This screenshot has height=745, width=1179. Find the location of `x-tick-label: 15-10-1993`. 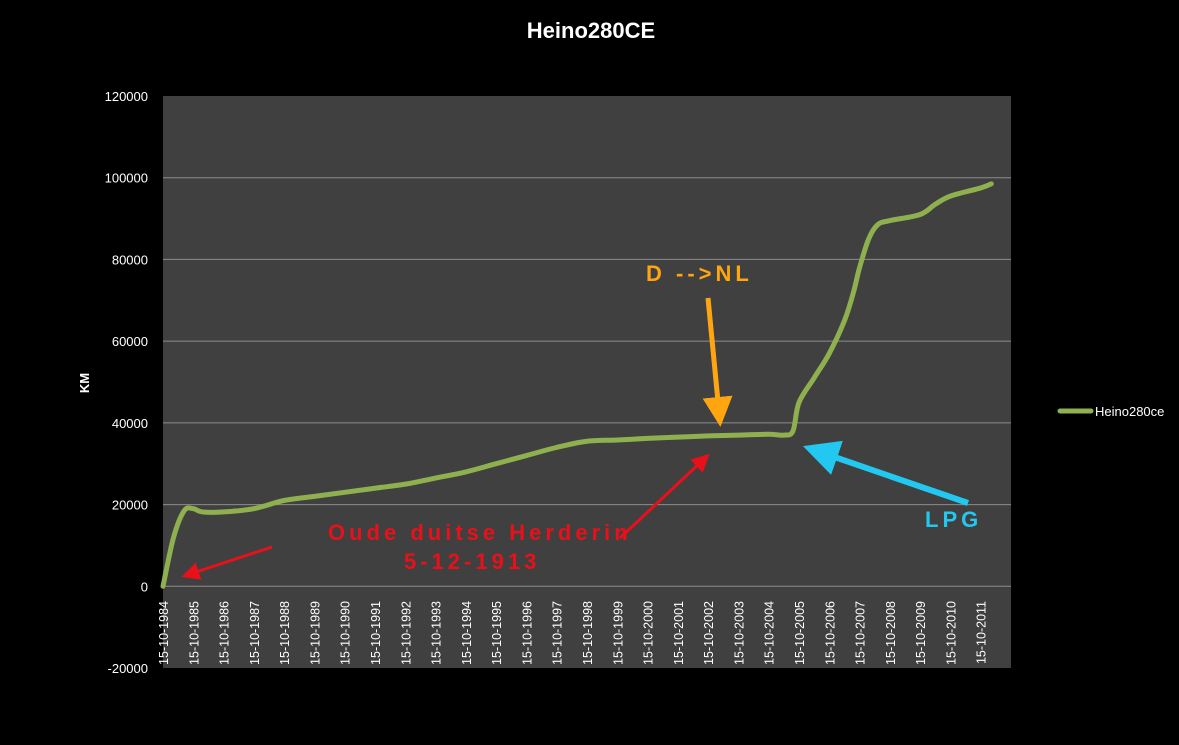

x-tick-label: 15-10-1993 is located at coordinates (437, 633).